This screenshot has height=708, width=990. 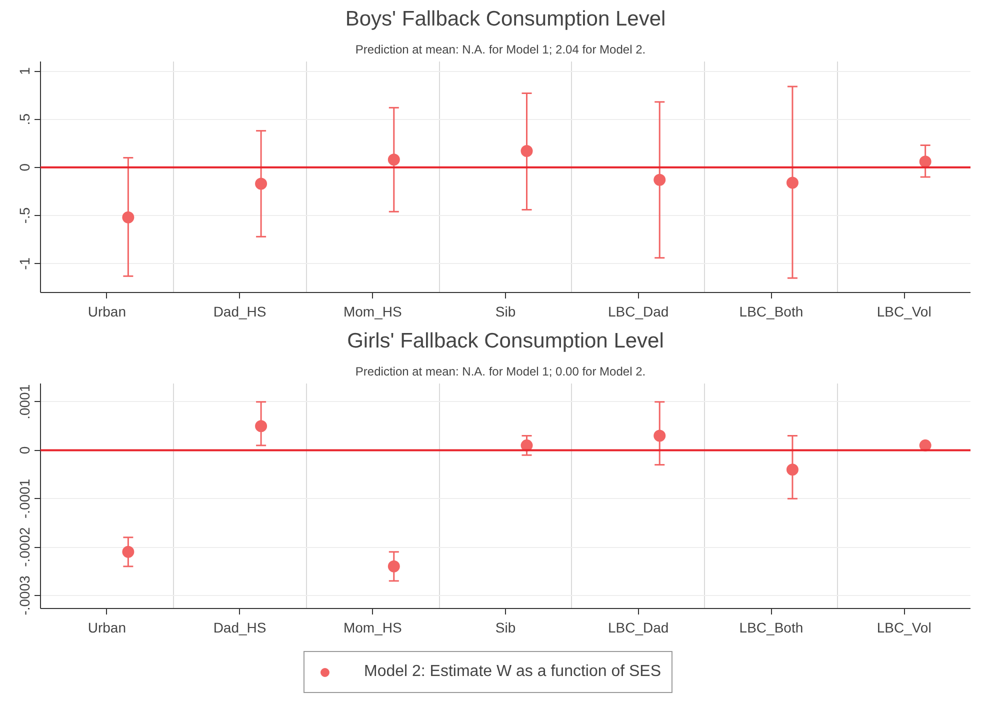 I want to click on y-tick-label: -.0003, so click(x=24, y=595).